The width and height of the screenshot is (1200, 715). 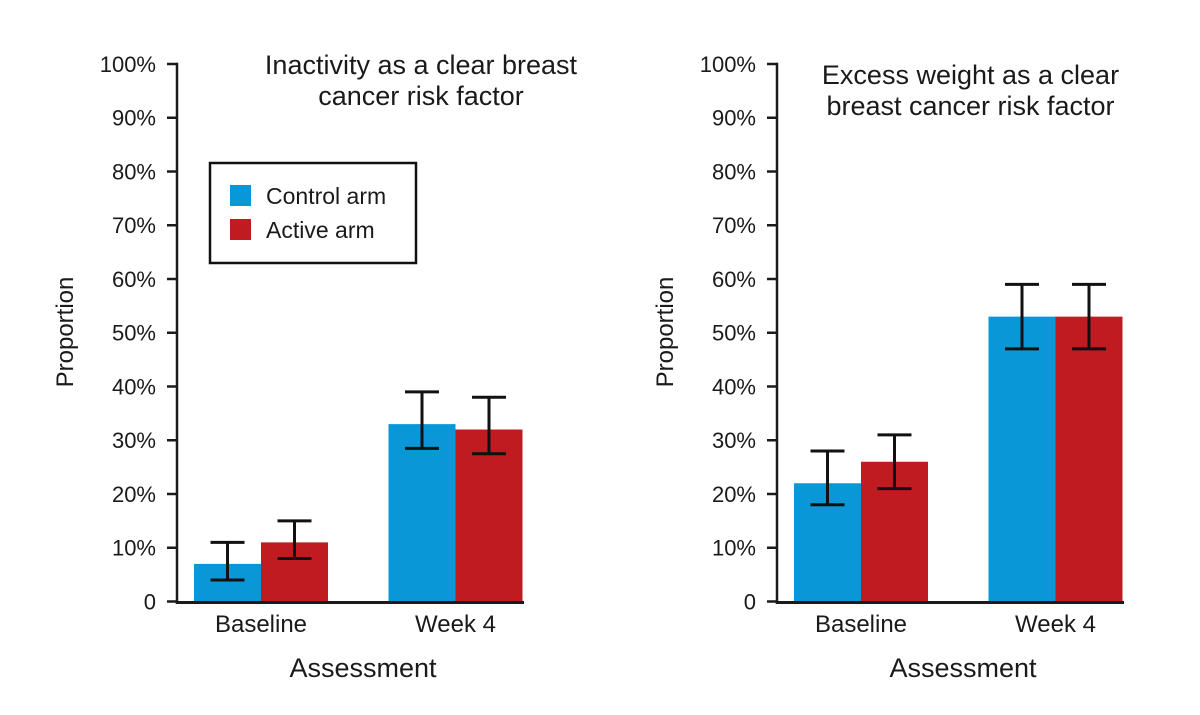 I want to click on legend-label-control-arm: Control arm, so click(x=326, y=196).